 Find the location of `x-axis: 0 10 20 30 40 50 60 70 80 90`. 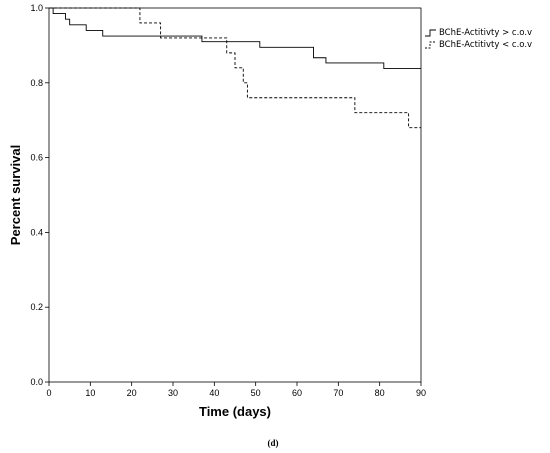

x-axis: 0 10 20 30 40 50 60 70 80 90 is located at coordinates (236, 390).